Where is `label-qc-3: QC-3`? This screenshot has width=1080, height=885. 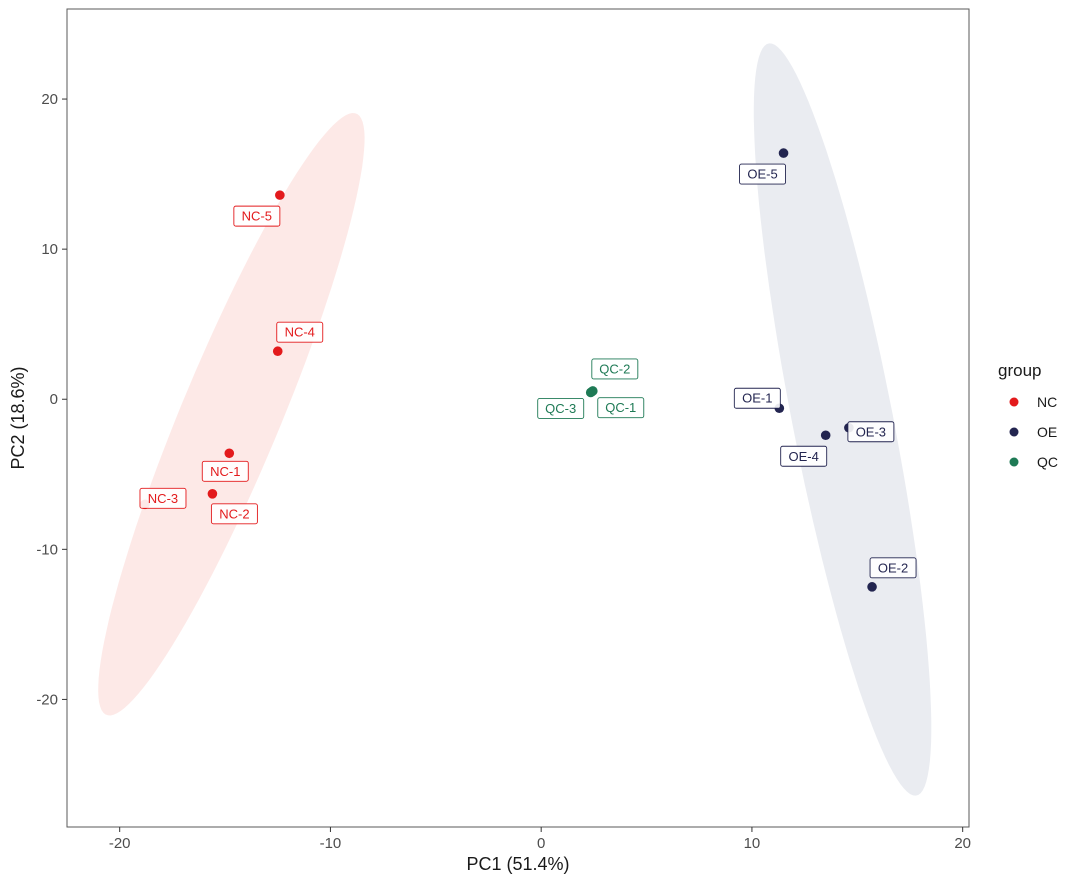
label-qc-3: QC-3 is located at coordinates (561, 408).